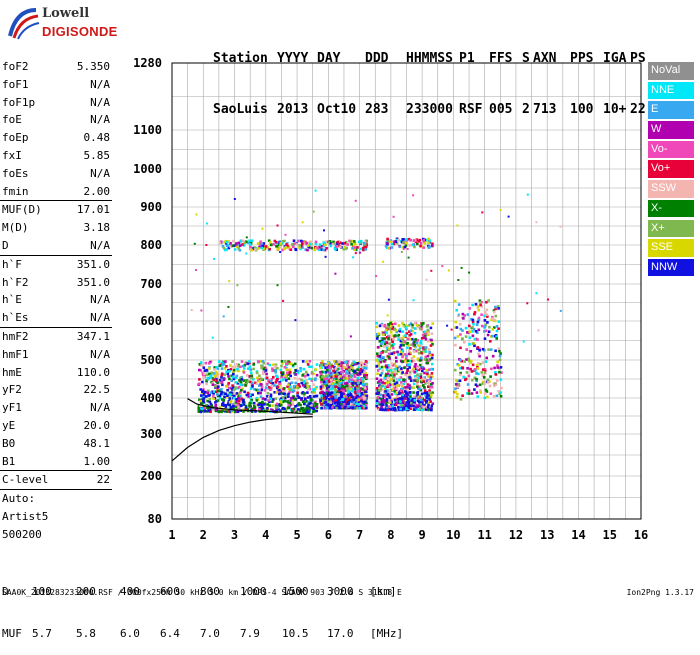 The image size is (700, 655). Describe the element at coordinates (340, 591) in the screenshot. I see `distance-value: 3000` at that location.